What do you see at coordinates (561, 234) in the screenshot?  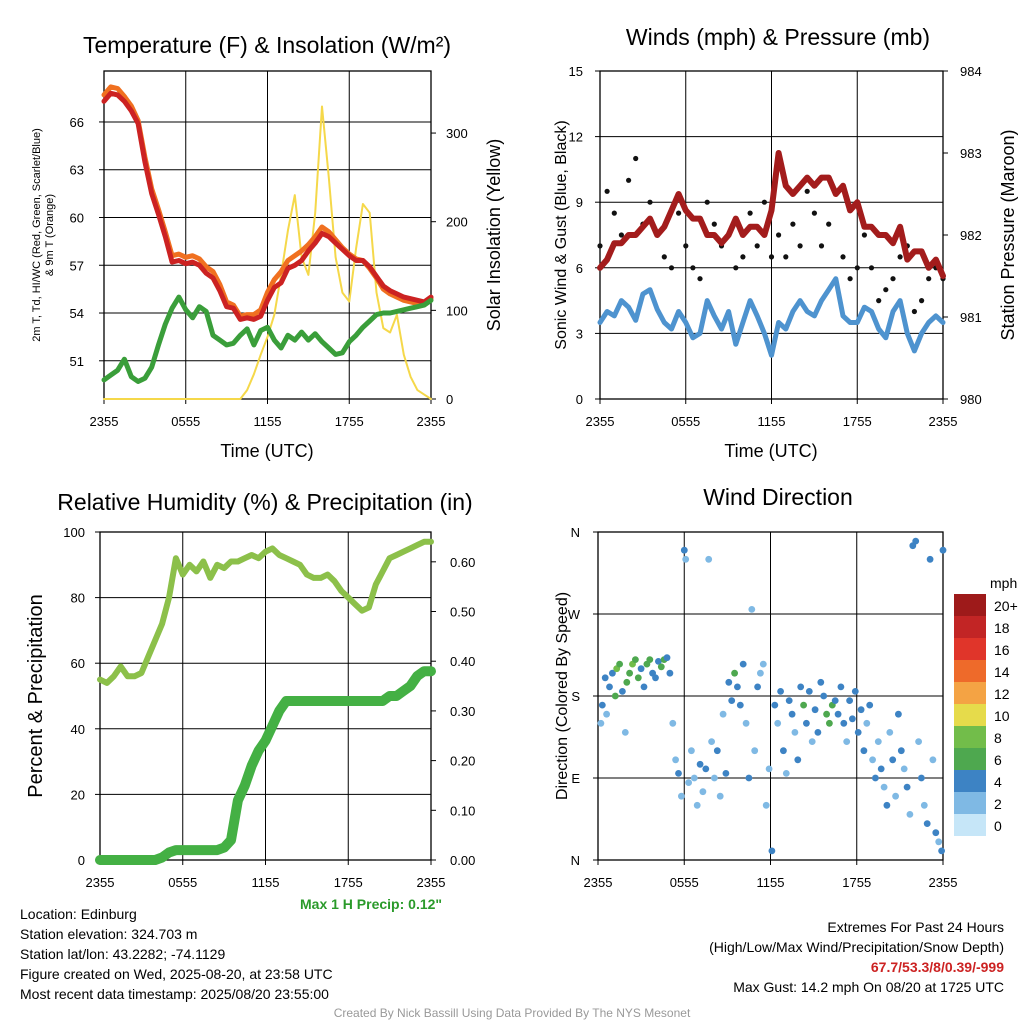 I see `y-axis-label: Sonic Wind & Gust (Blue, Black)` at bounding box center [561, 234].